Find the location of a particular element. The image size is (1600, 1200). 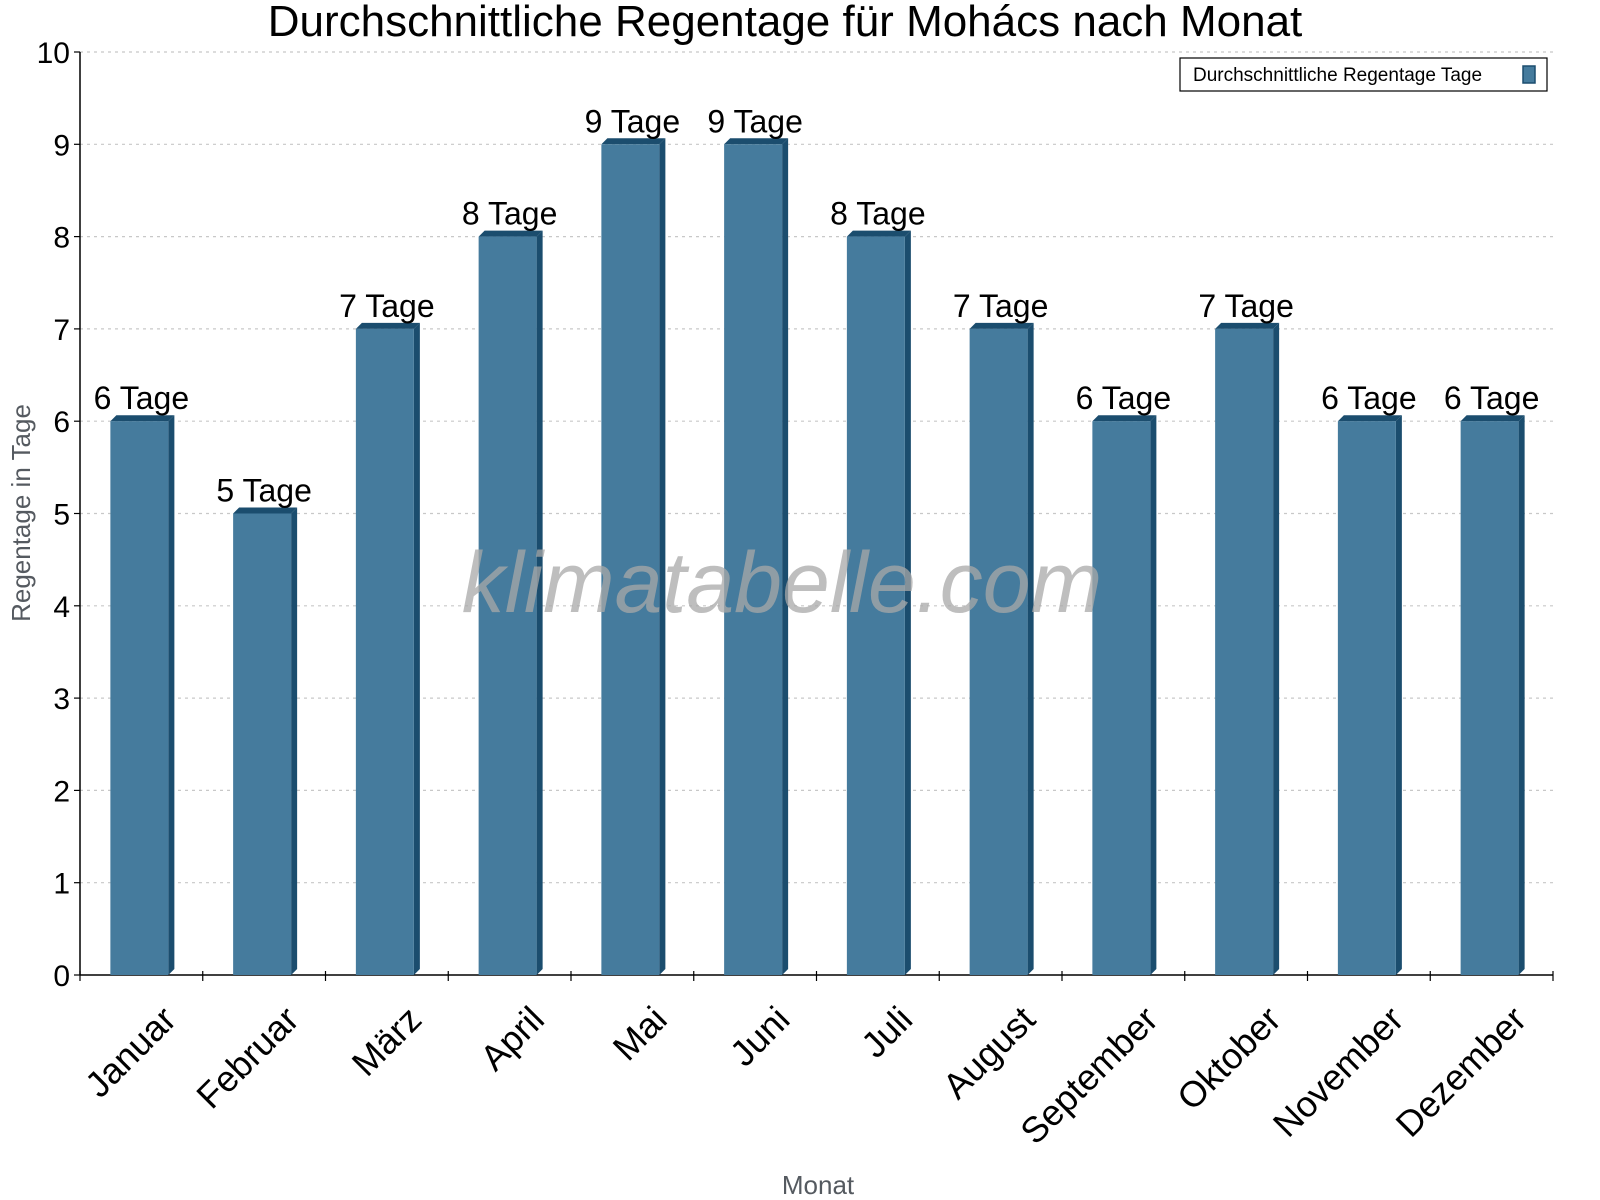

x-category-label: März is located at coordinates (387, 1041).